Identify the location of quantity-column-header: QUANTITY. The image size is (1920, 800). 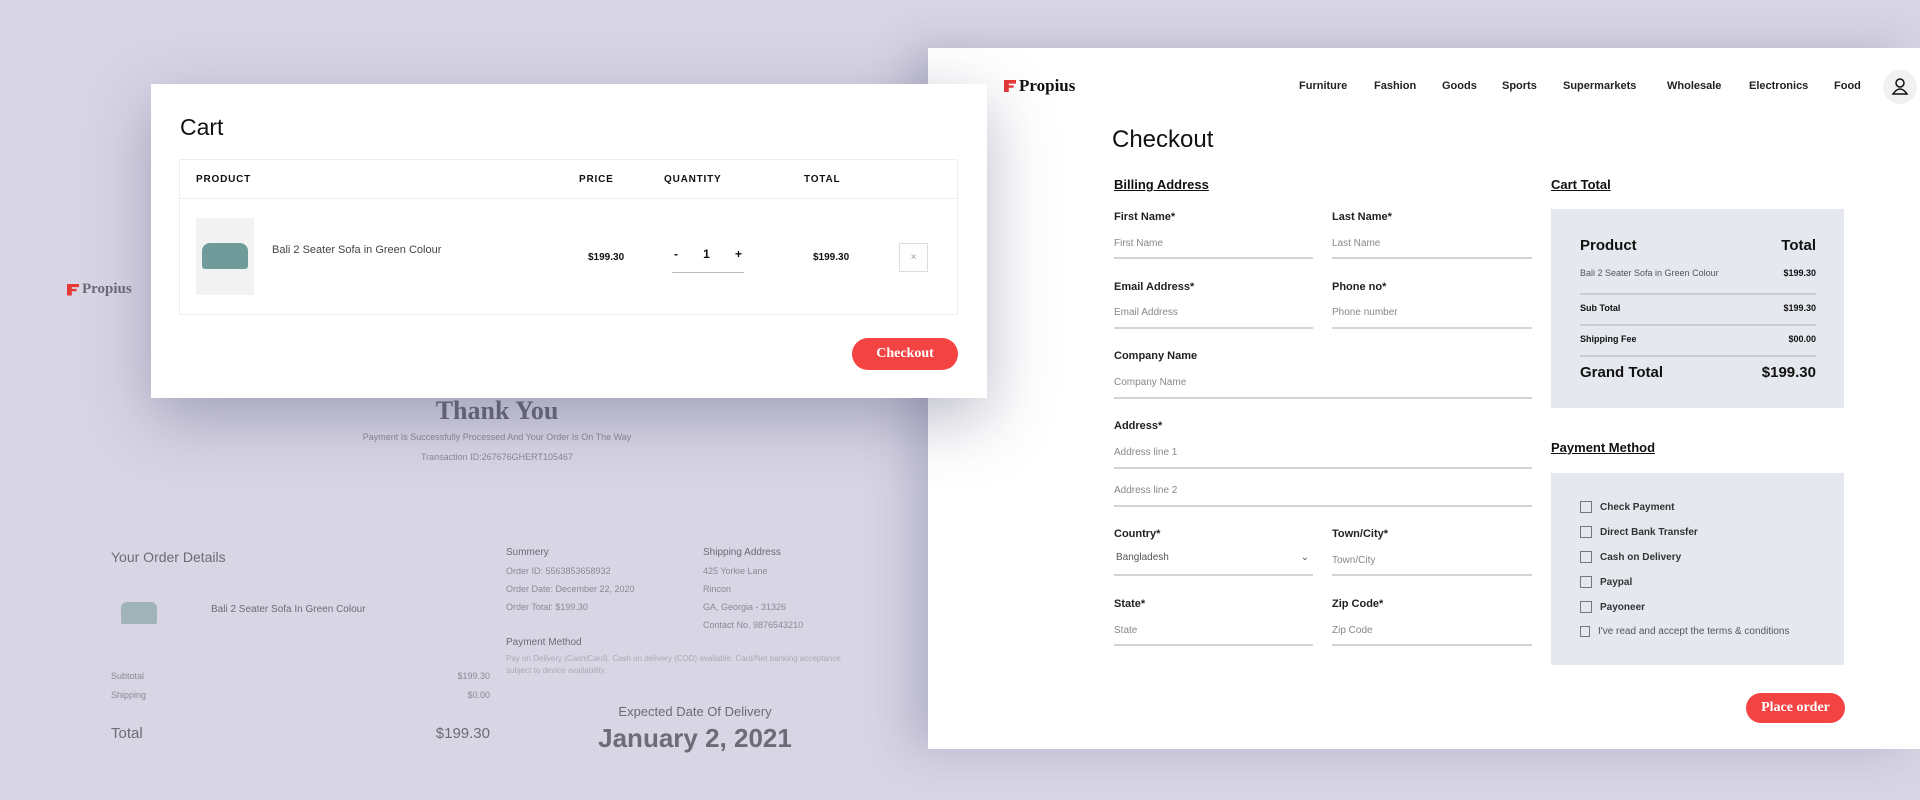
(693, 179).